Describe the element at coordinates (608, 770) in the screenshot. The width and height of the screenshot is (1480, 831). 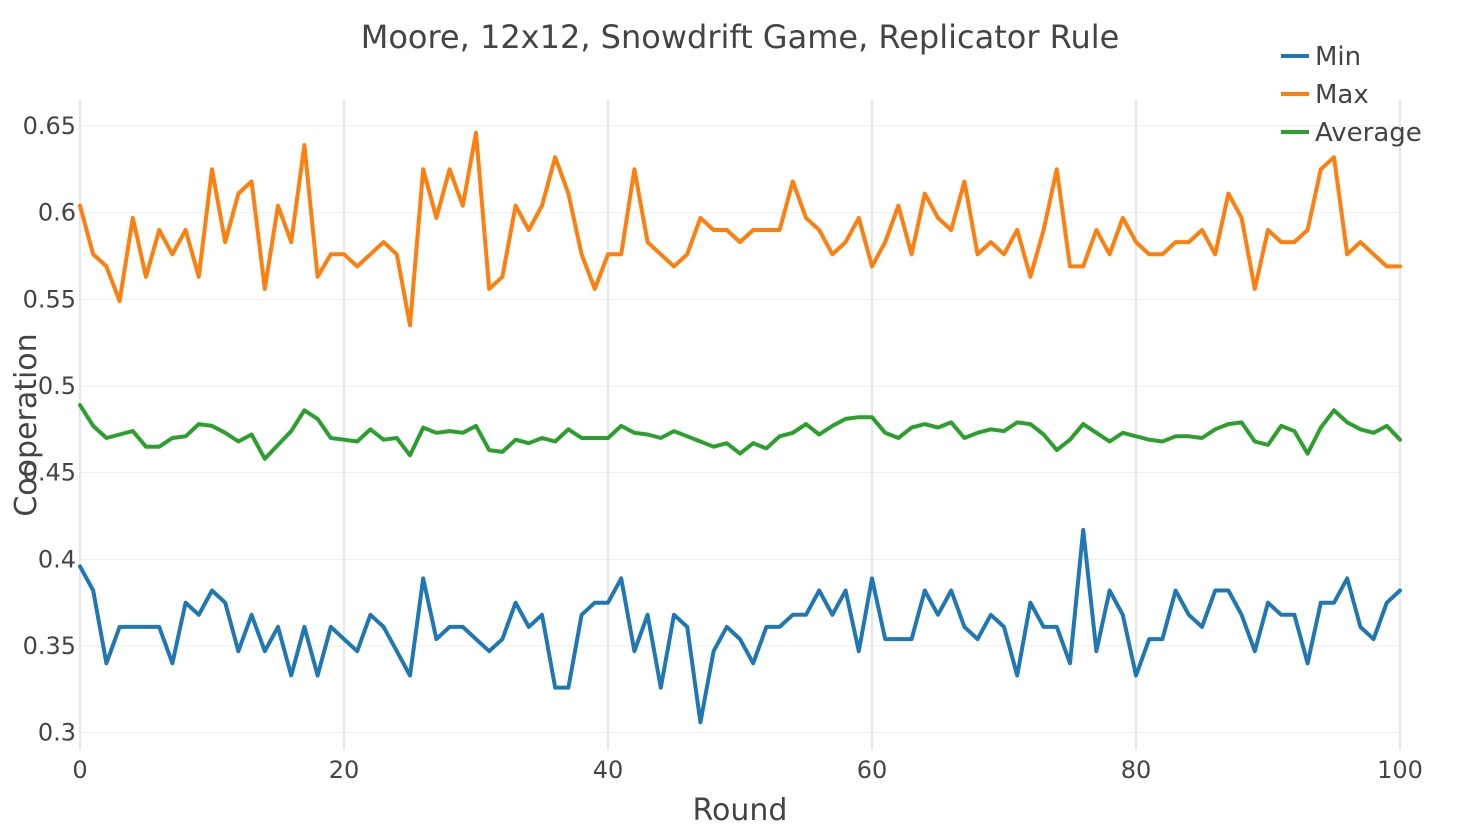
I see `x-tick-label: 40` at that location.